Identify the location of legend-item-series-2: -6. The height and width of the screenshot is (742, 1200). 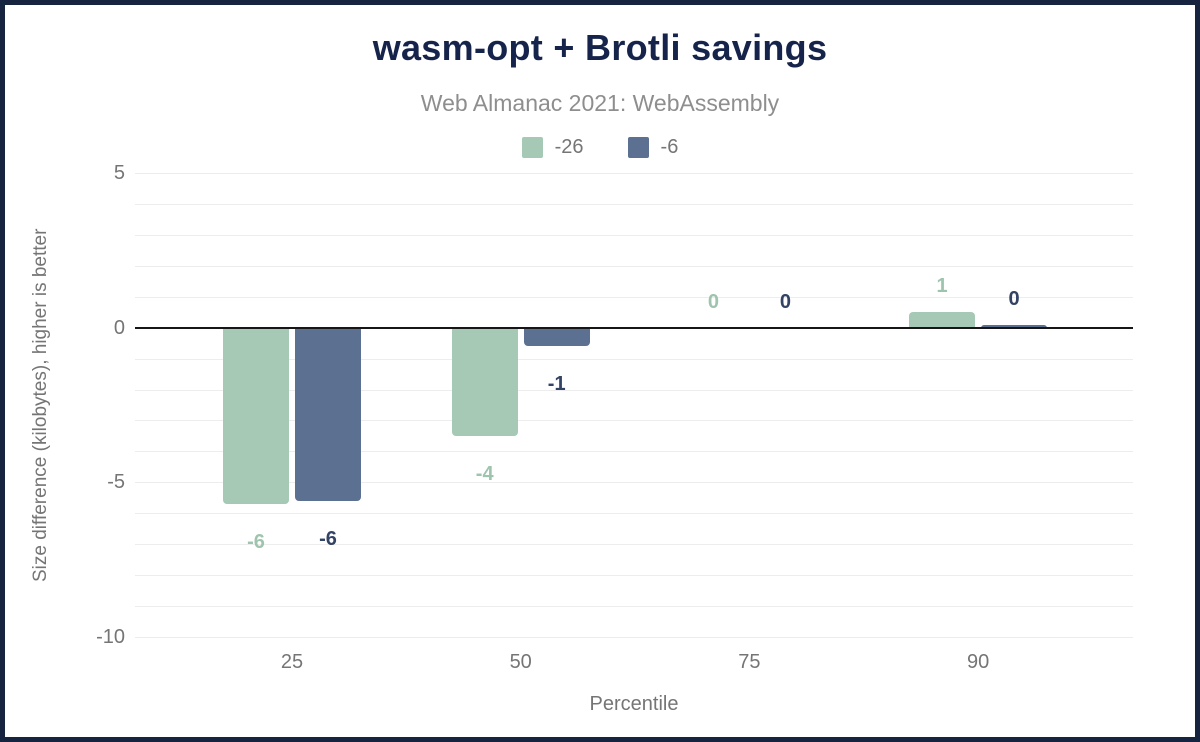
(653, 147).